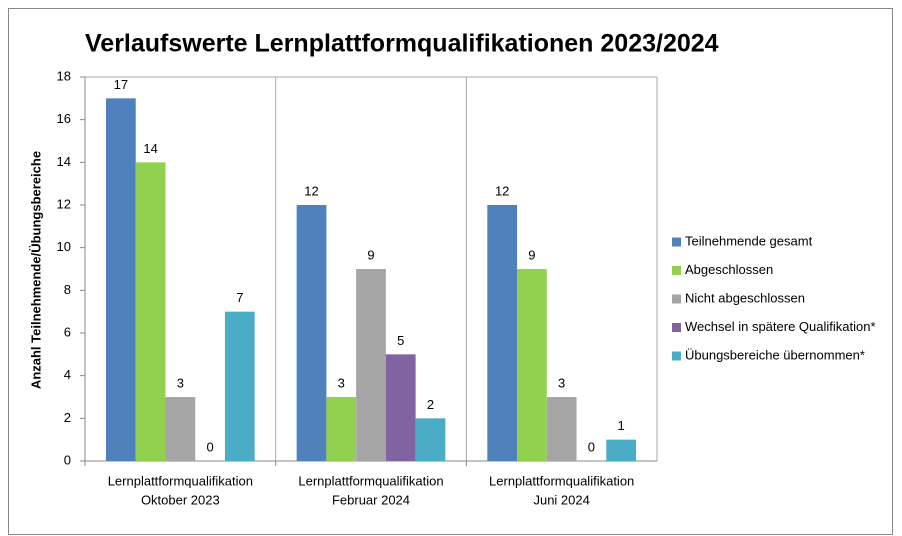 The height and width of the screenshot is (536, 902). I want to click on y-tick-label: 2, so click(67, 417).